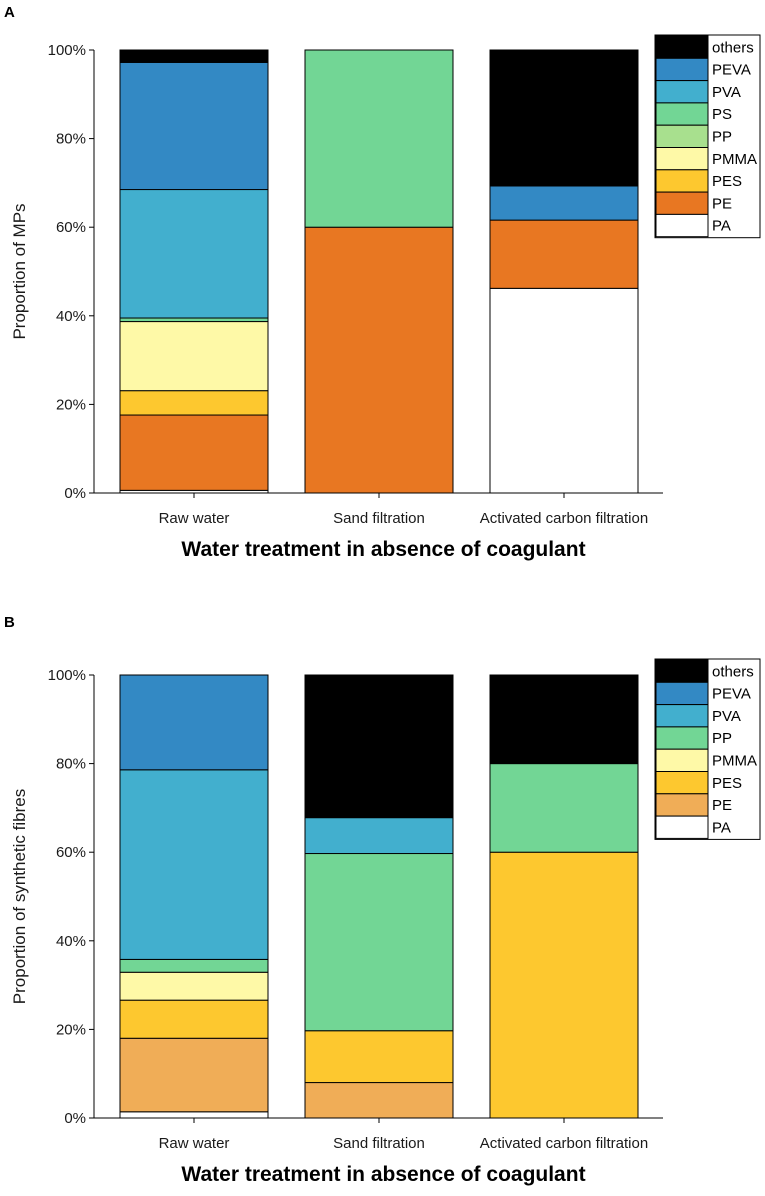  I want to click on legend-swatch-b-others, so click(682, 671).